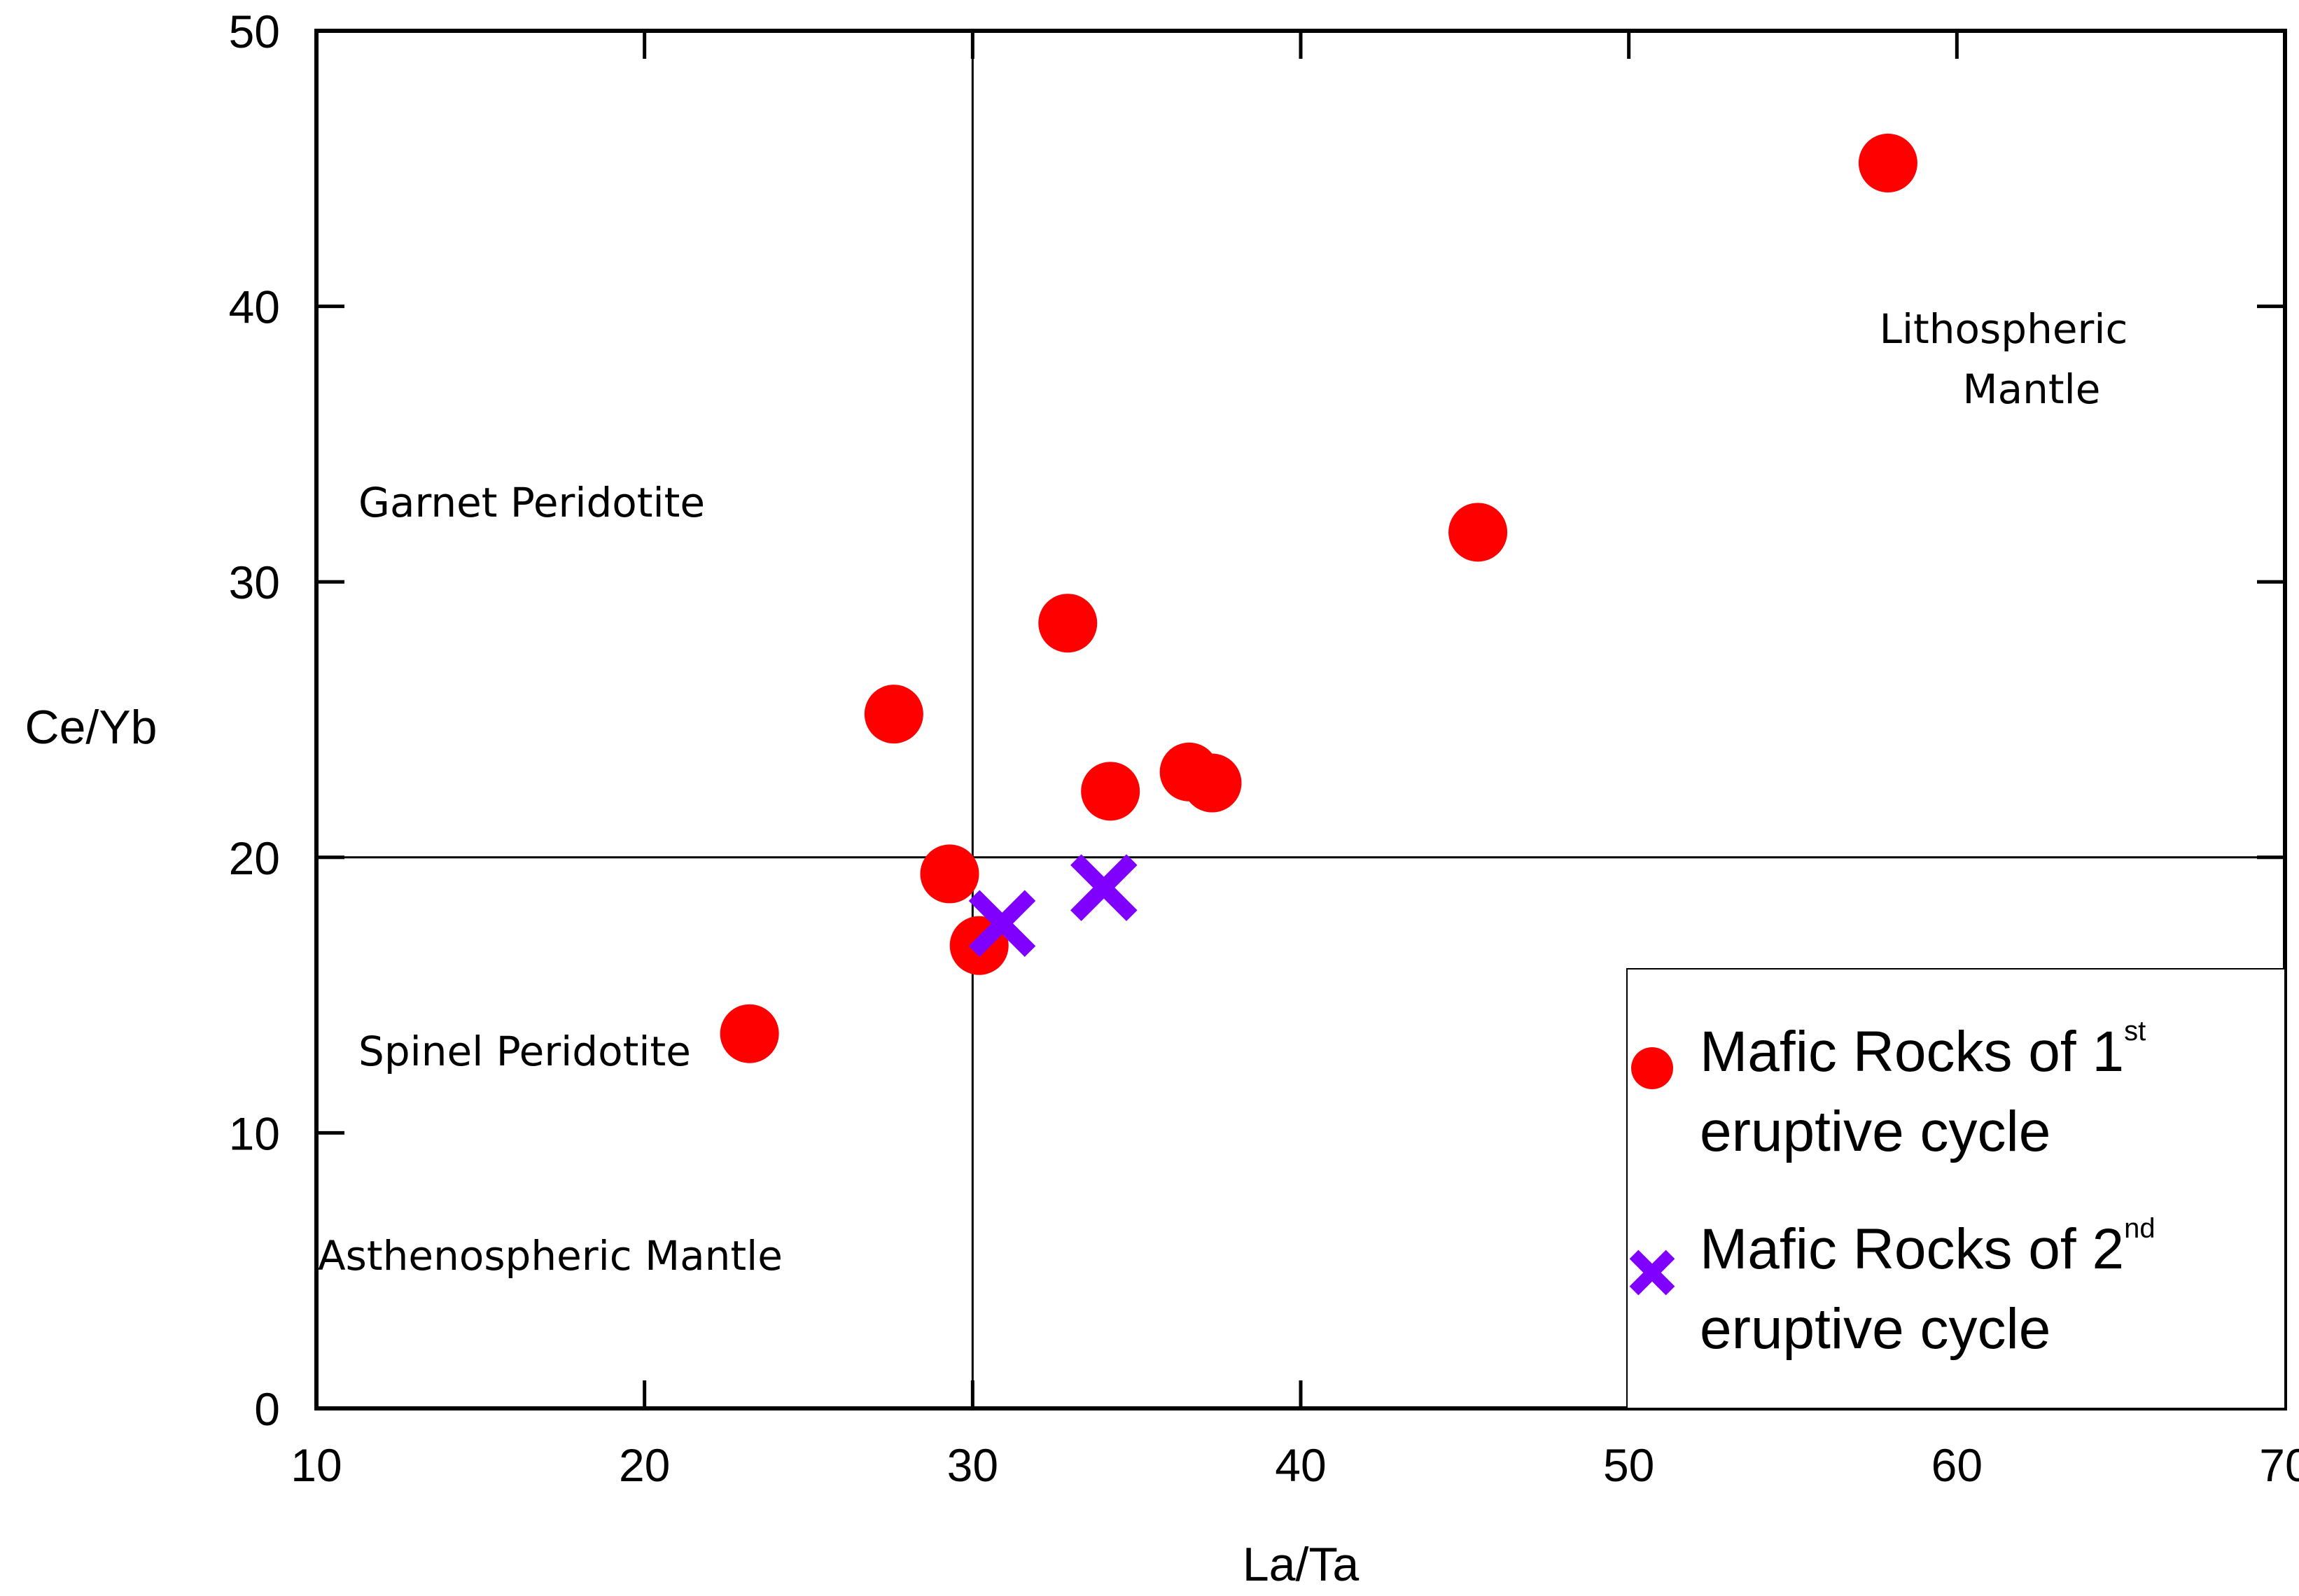 Image resolution: width=2299 pixels, height=1596 pixels. I want to click on annotation-spinel-peridotite: Spinel Peridotite, so click(524, 1051).